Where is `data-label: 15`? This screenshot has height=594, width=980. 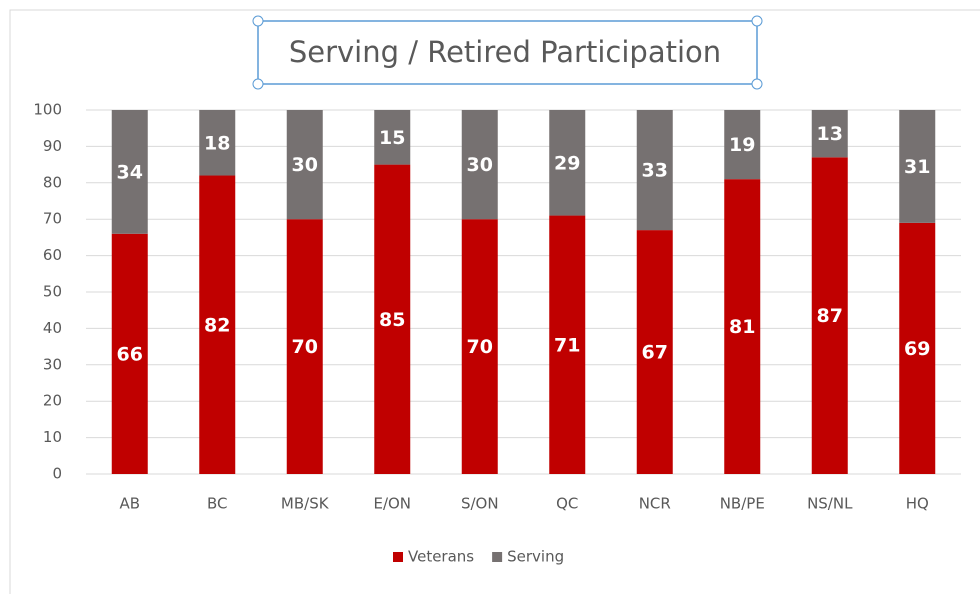
data-label: 15 is located at coordinates (392, 138).